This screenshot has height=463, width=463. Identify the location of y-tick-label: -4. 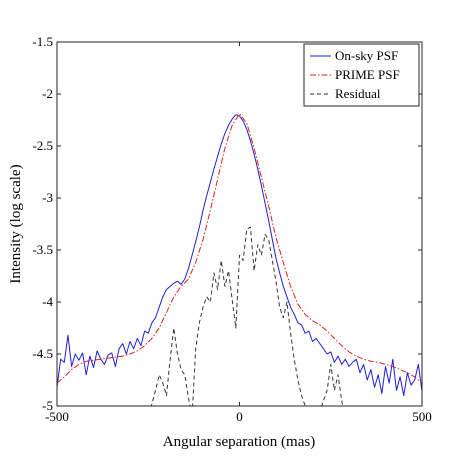
(47, 301).